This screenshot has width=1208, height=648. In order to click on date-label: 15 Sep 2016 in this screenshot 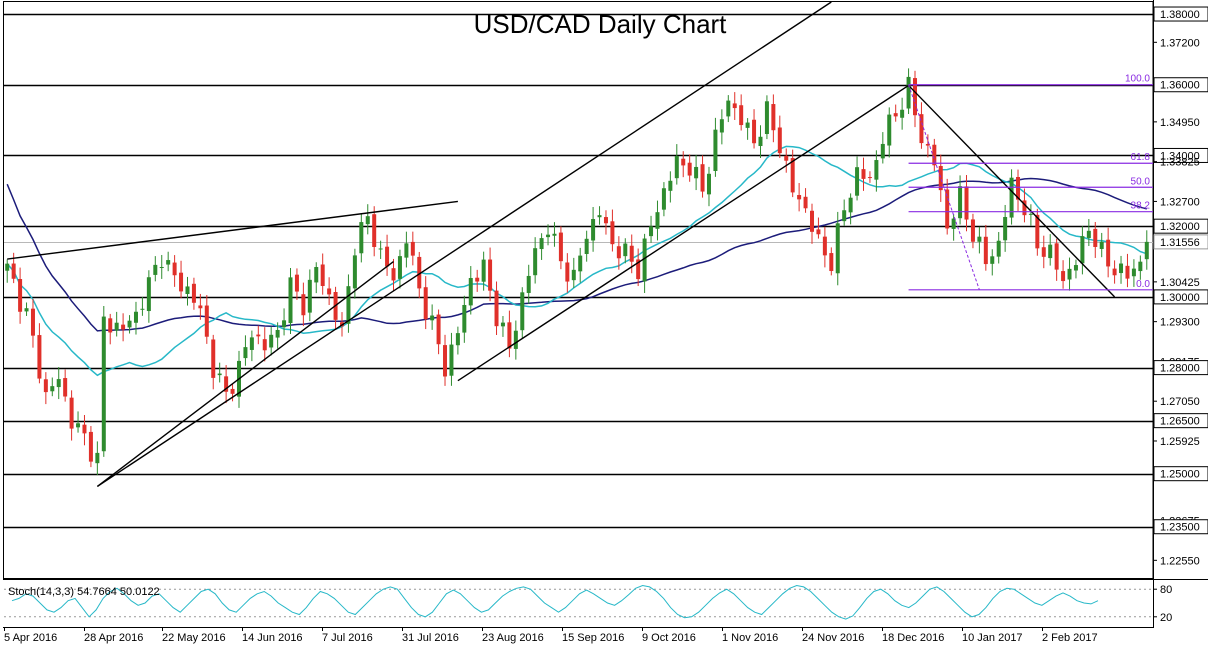, I will do `click(593, 638)`.